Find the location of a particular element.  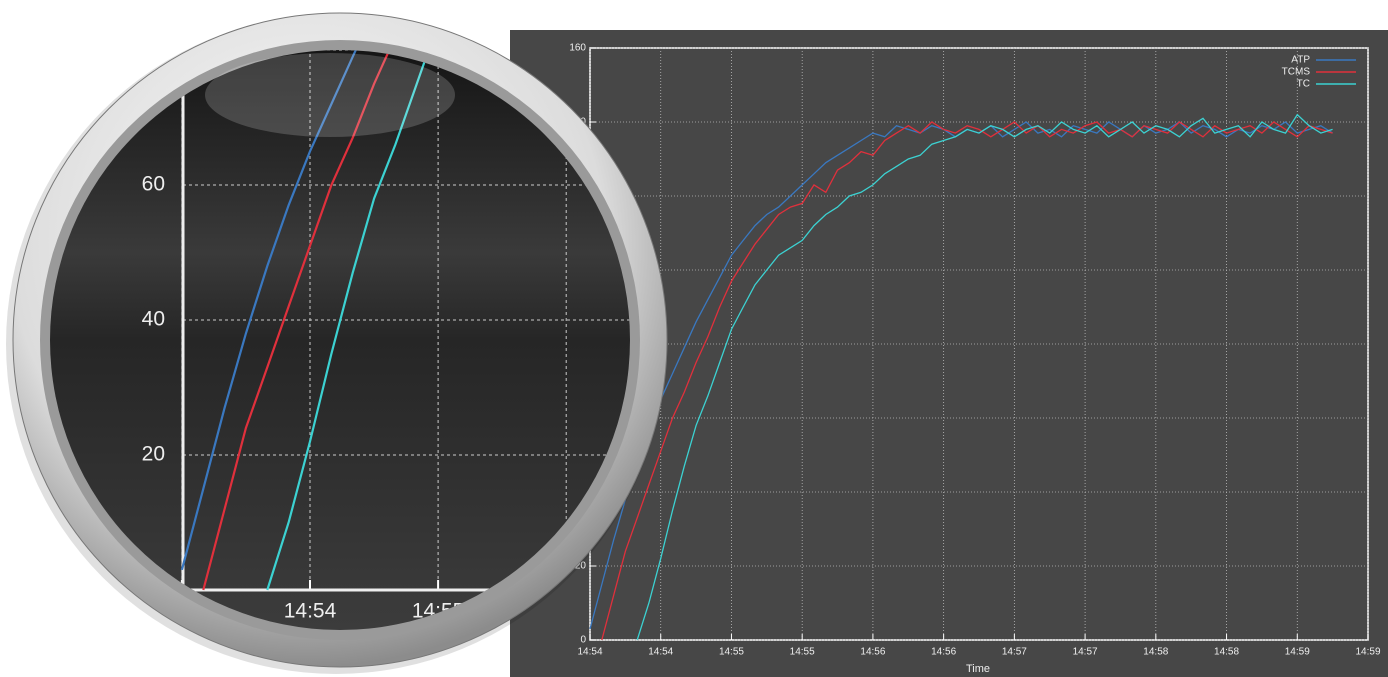

y-tick-label: 40 is located at coordinates (153, 319).